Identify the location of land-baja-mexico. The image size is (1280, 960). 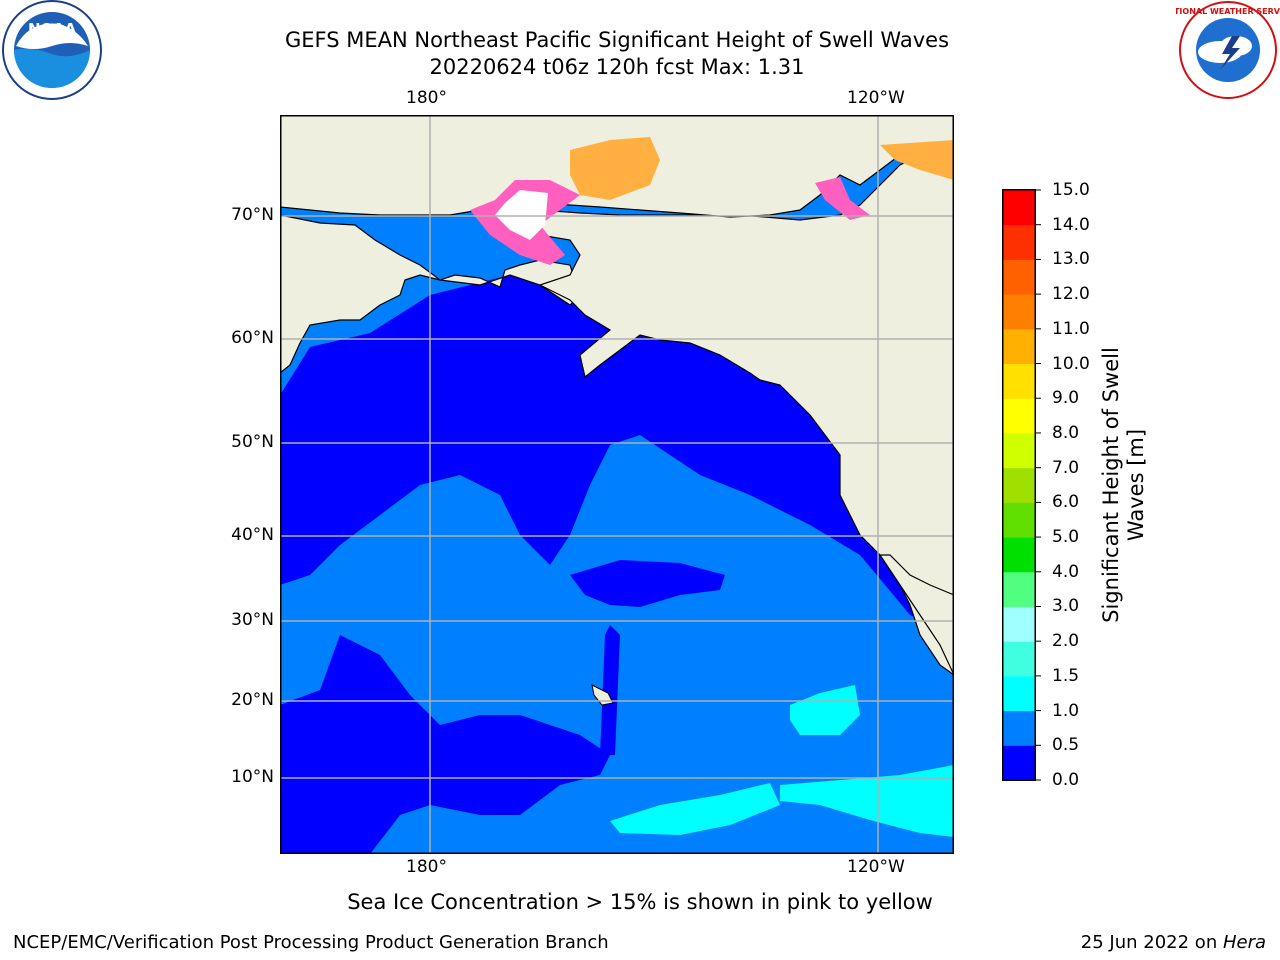
(916, 615).